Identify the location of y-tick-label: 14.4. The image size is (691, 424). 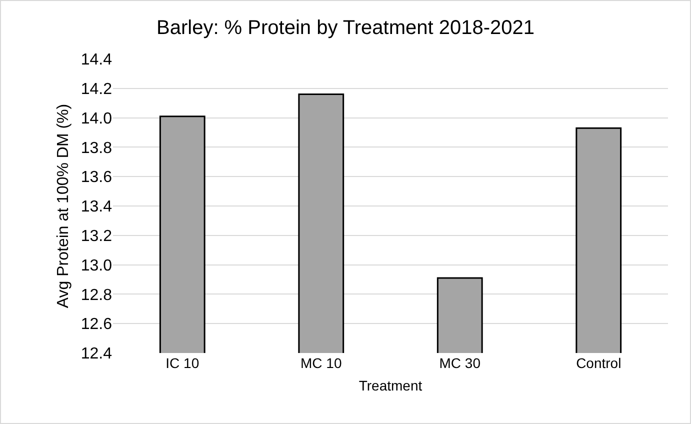
(96, 60).